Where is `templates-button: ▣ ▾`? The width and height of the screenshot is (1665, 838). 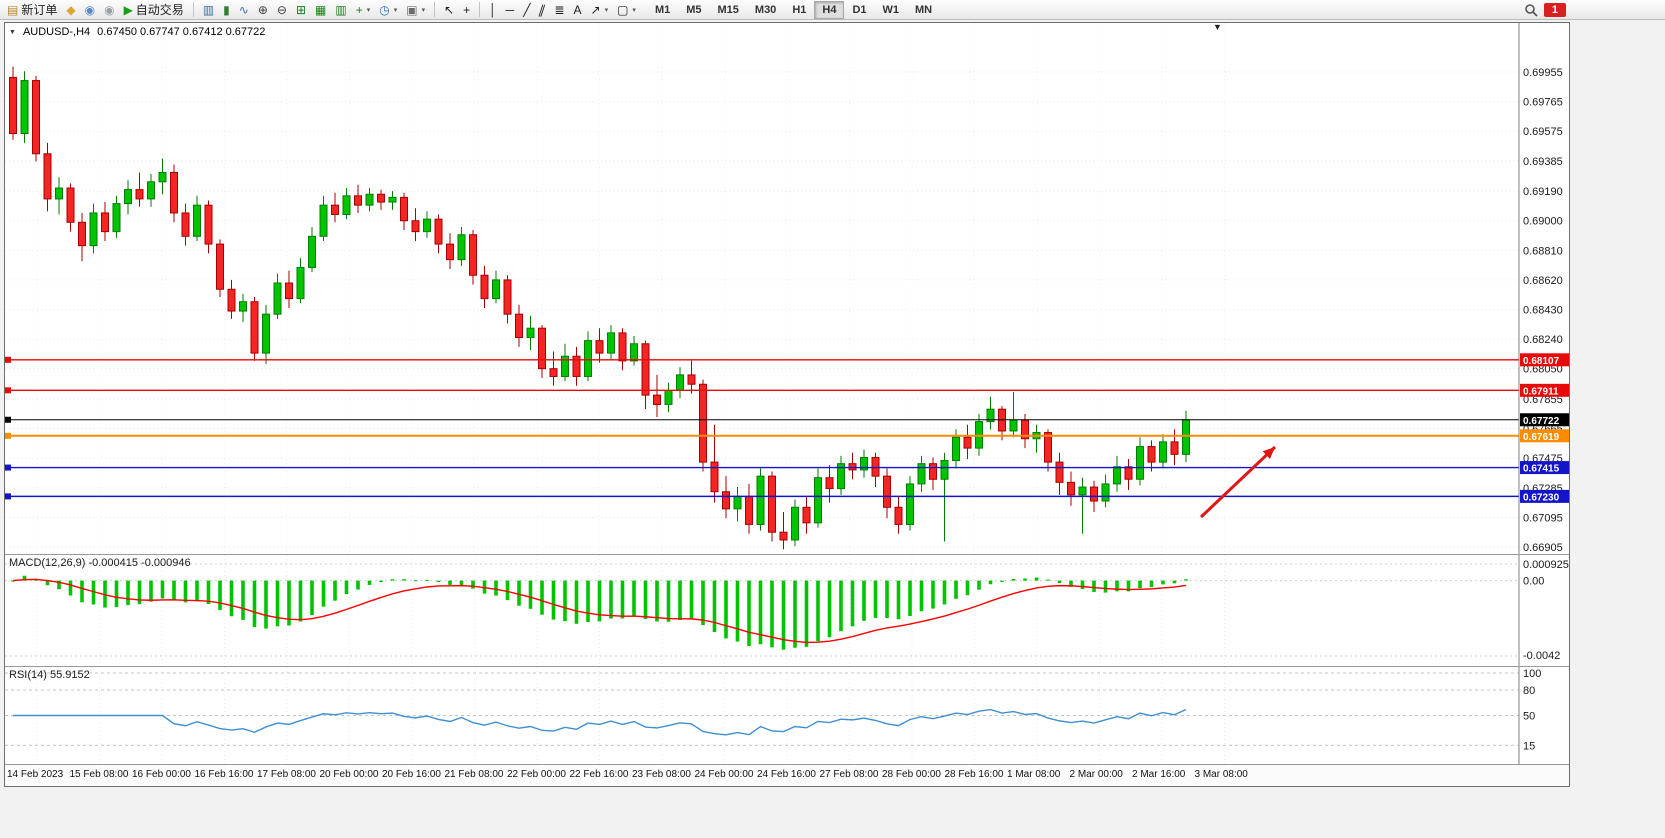 templates-button: ▣ ▾ is located at coordinates (415, 10).